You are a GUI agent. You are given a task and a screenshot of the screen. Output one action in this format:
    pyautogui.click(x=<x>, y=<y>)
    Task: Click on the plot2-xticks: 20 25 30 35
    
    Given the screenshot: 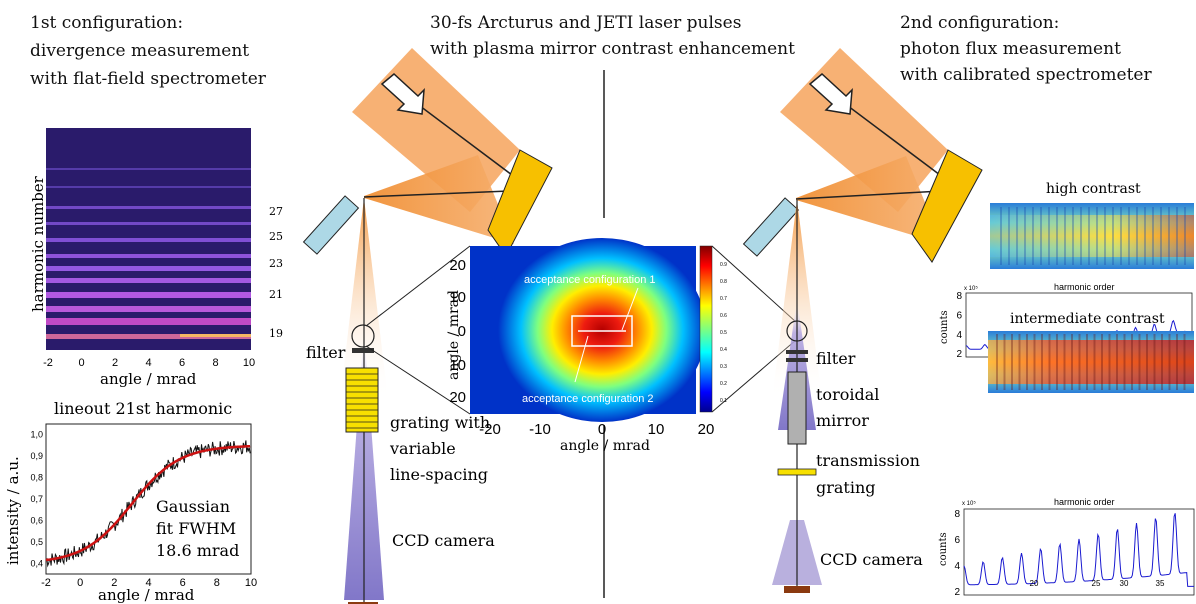 What is the action you would take?
    pyautogui.click(x=1097, y=583)
    